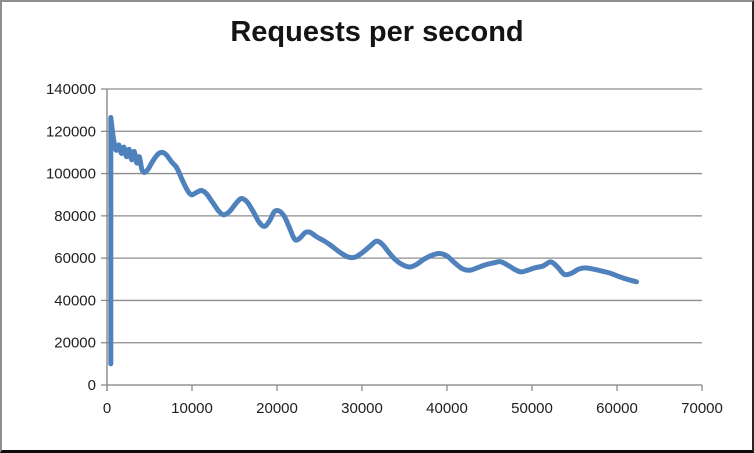 The width and height of the screenshot is (754, 453). I want to click on x-tick-label: 40000, so click(447, 408).